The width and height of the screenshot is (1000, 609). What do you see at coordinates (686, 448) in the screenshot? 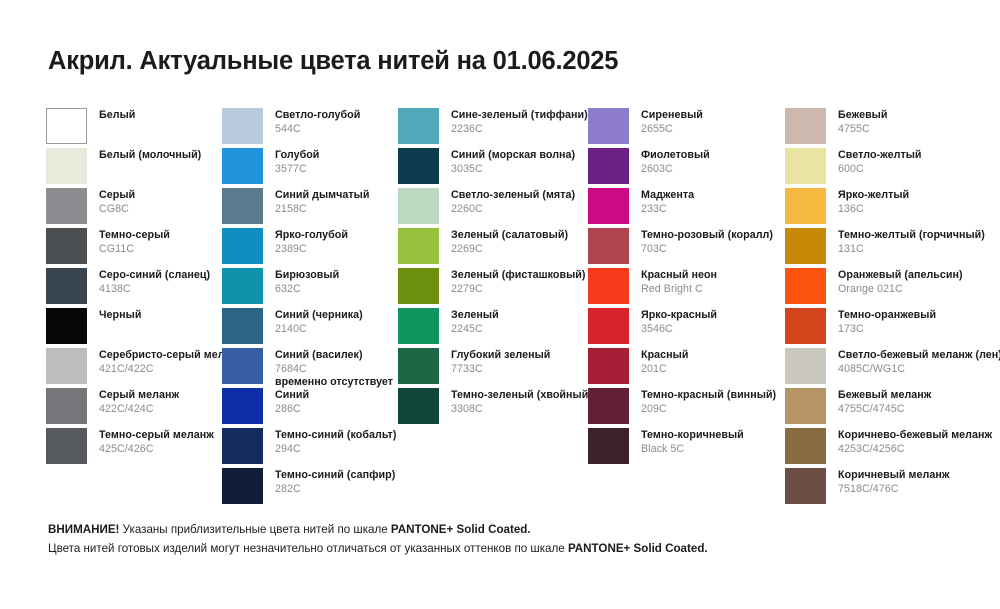
I see `swatch-row: Темно-коричневый Black 5C` at bounding box center [686, 448].